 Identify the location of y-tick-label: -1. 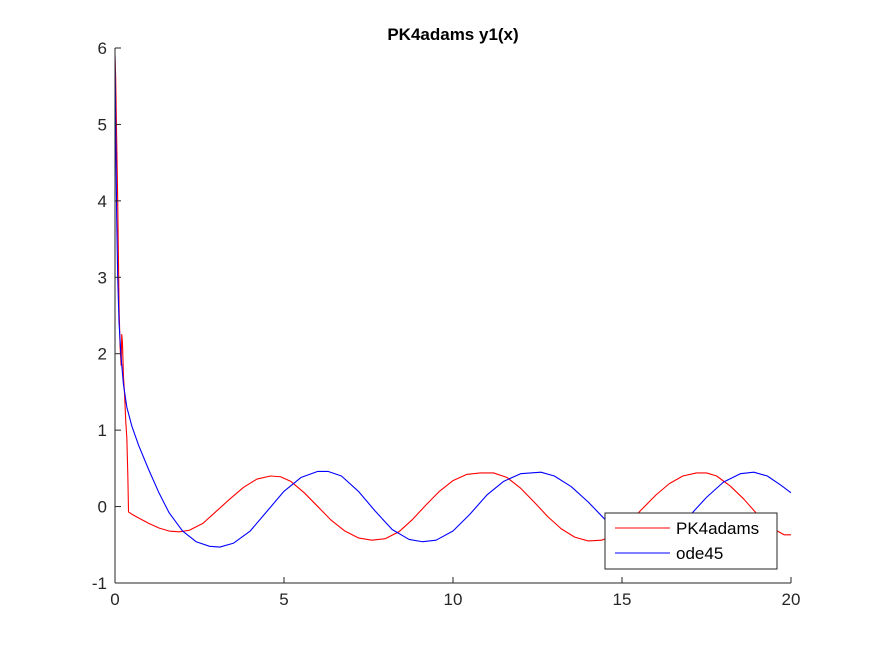
(99, 583).